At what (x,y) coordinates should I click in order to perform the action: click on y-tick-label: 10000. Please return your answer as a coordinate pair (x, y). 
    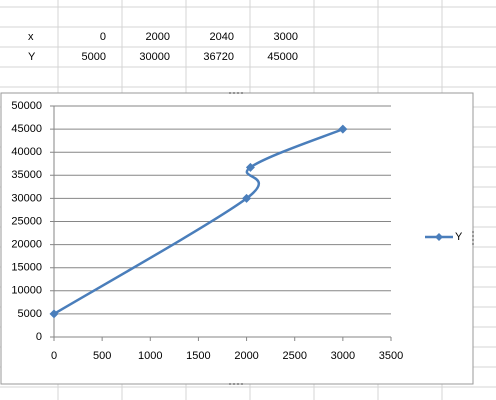
    Looking at the image, I should click on (26, 291).